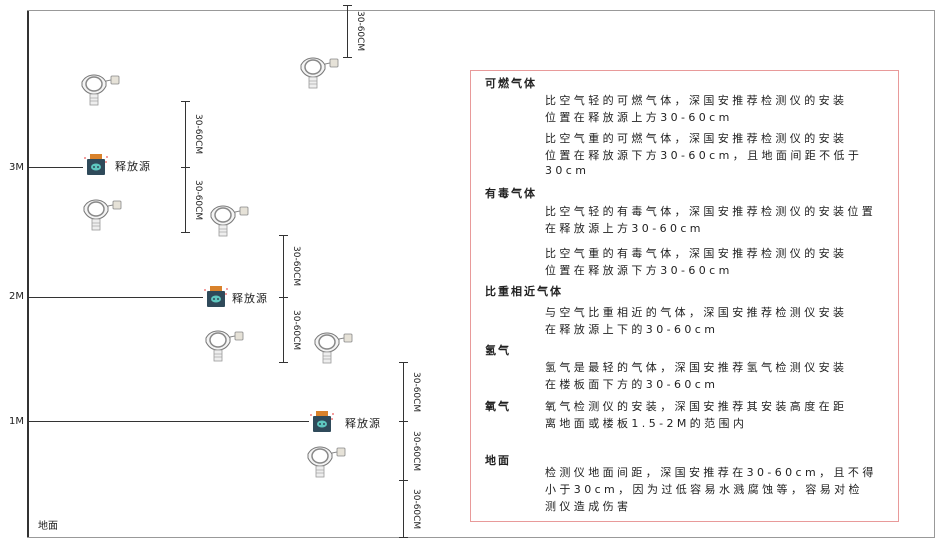  What do you see at coordinates (696, 312) in the screenshot?
I see `section-text-line: 与空气比重相近的气体，深国安推荐检测仪安装` at bounding box center [696, 312].